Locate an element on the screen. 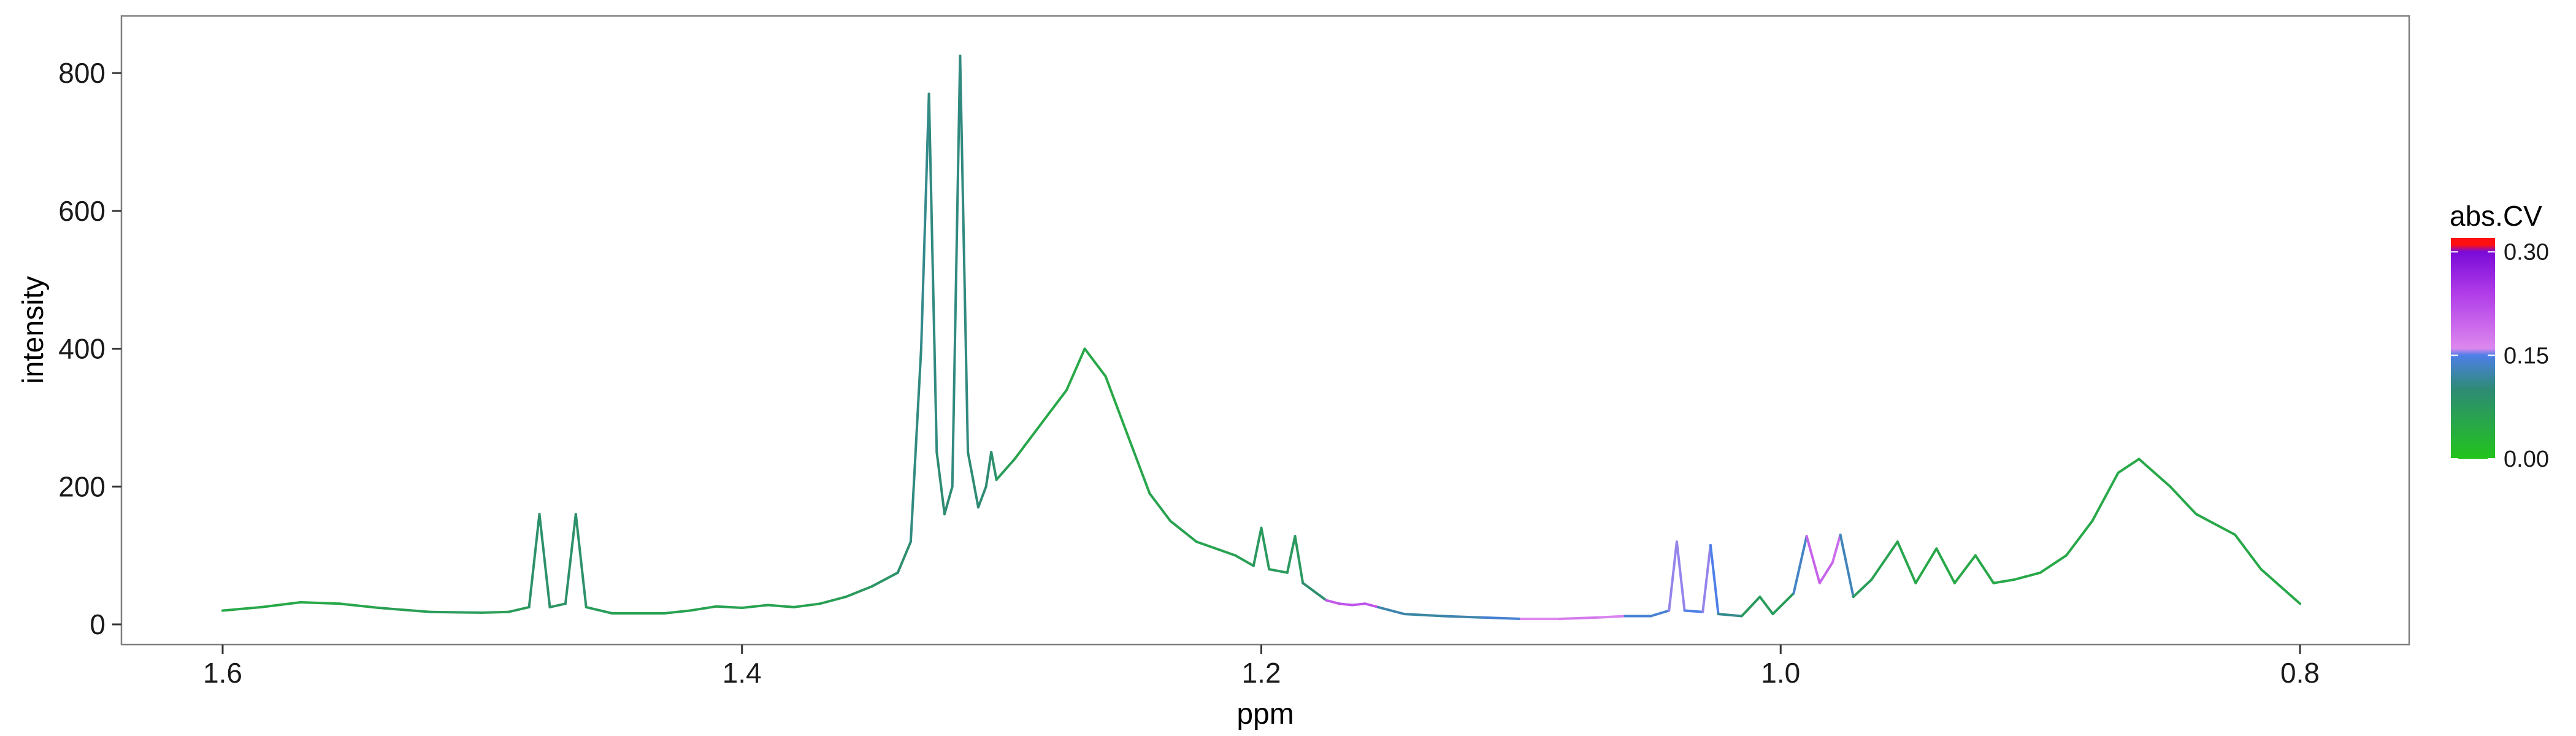 The width and height of the screenshot is (2576, 736). y-tick-label: 400 is located at coordinates (81, 349).